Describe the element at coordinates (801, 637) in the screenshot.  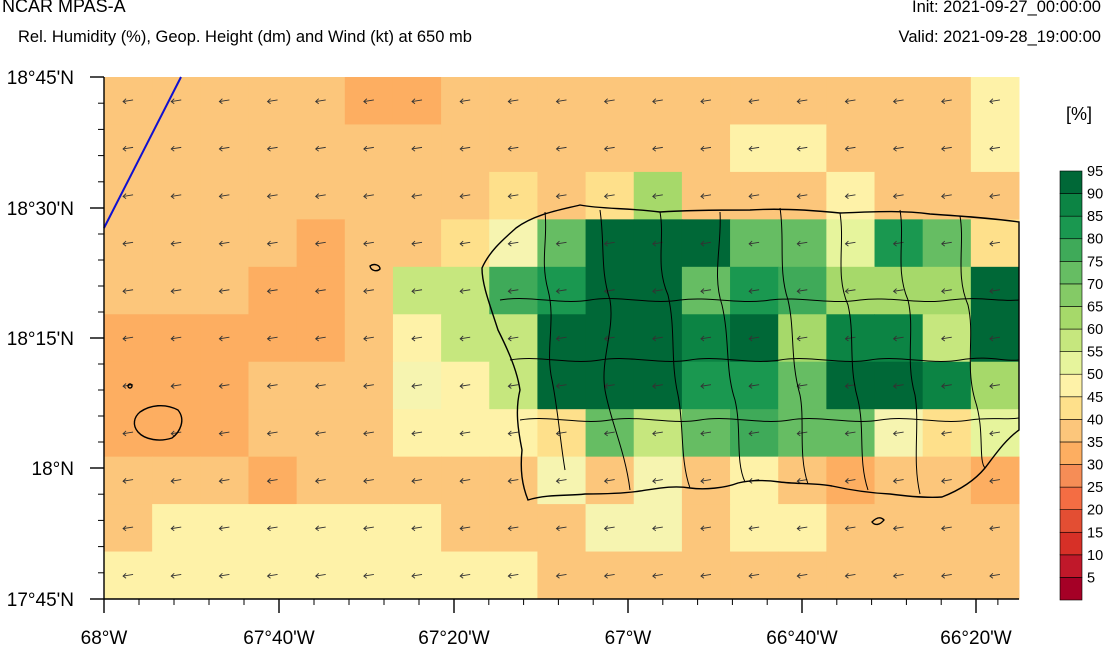
I see `lon-label: 66°40'W` at that location.